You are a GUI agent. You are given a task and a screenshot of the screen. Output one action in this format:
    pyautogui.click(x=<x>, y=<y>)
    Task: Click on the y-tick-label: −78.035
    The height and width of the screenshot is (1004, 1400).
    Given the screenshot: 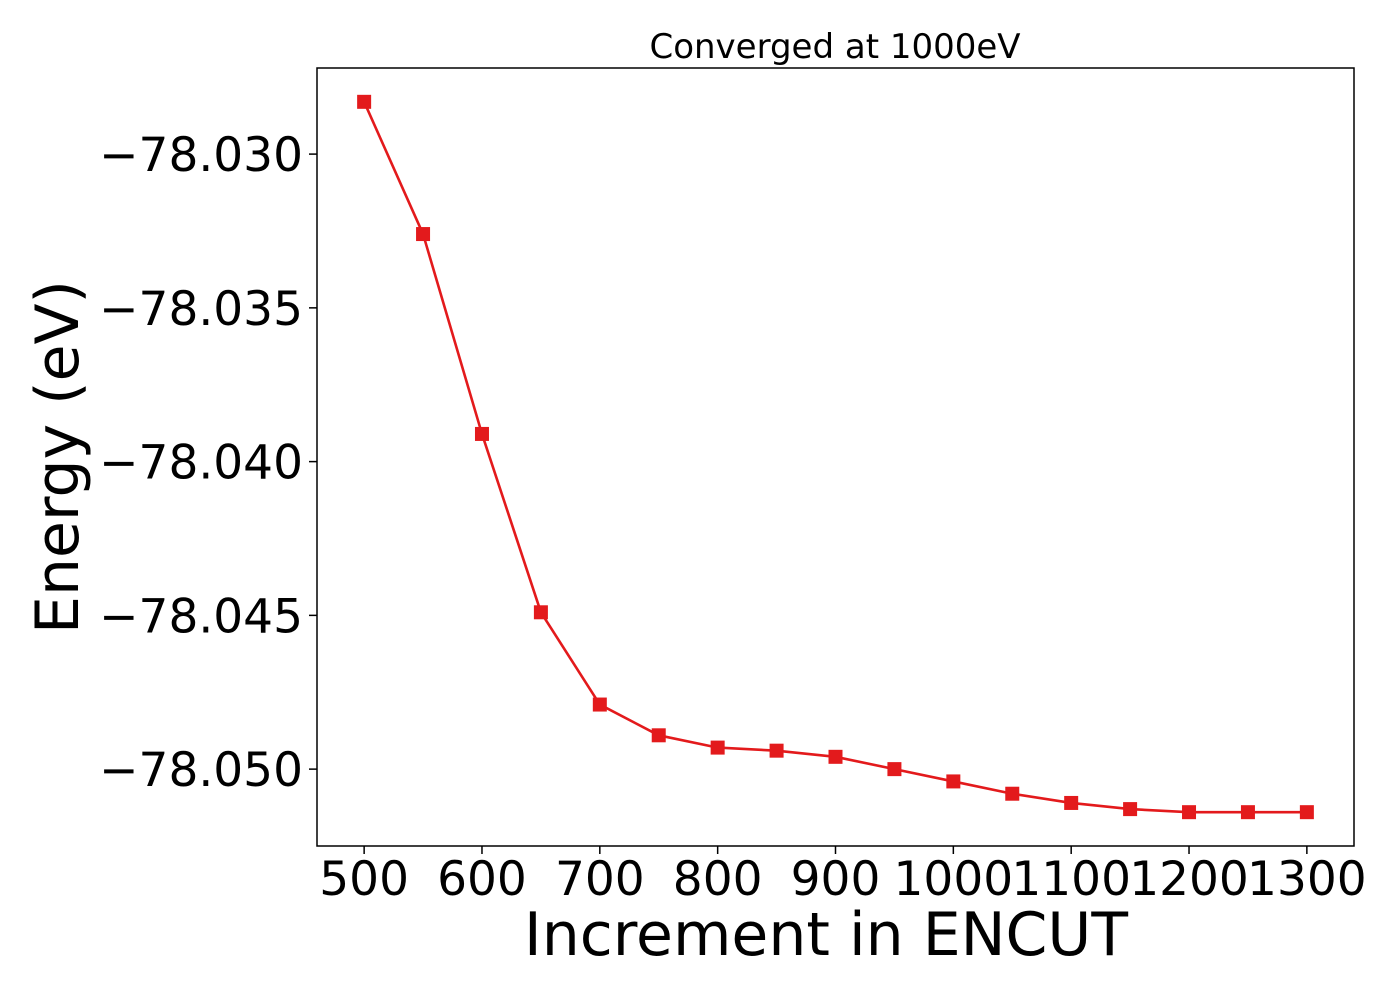 What is the action you would take?
    pyautogui.click(x=201, y=309)
    